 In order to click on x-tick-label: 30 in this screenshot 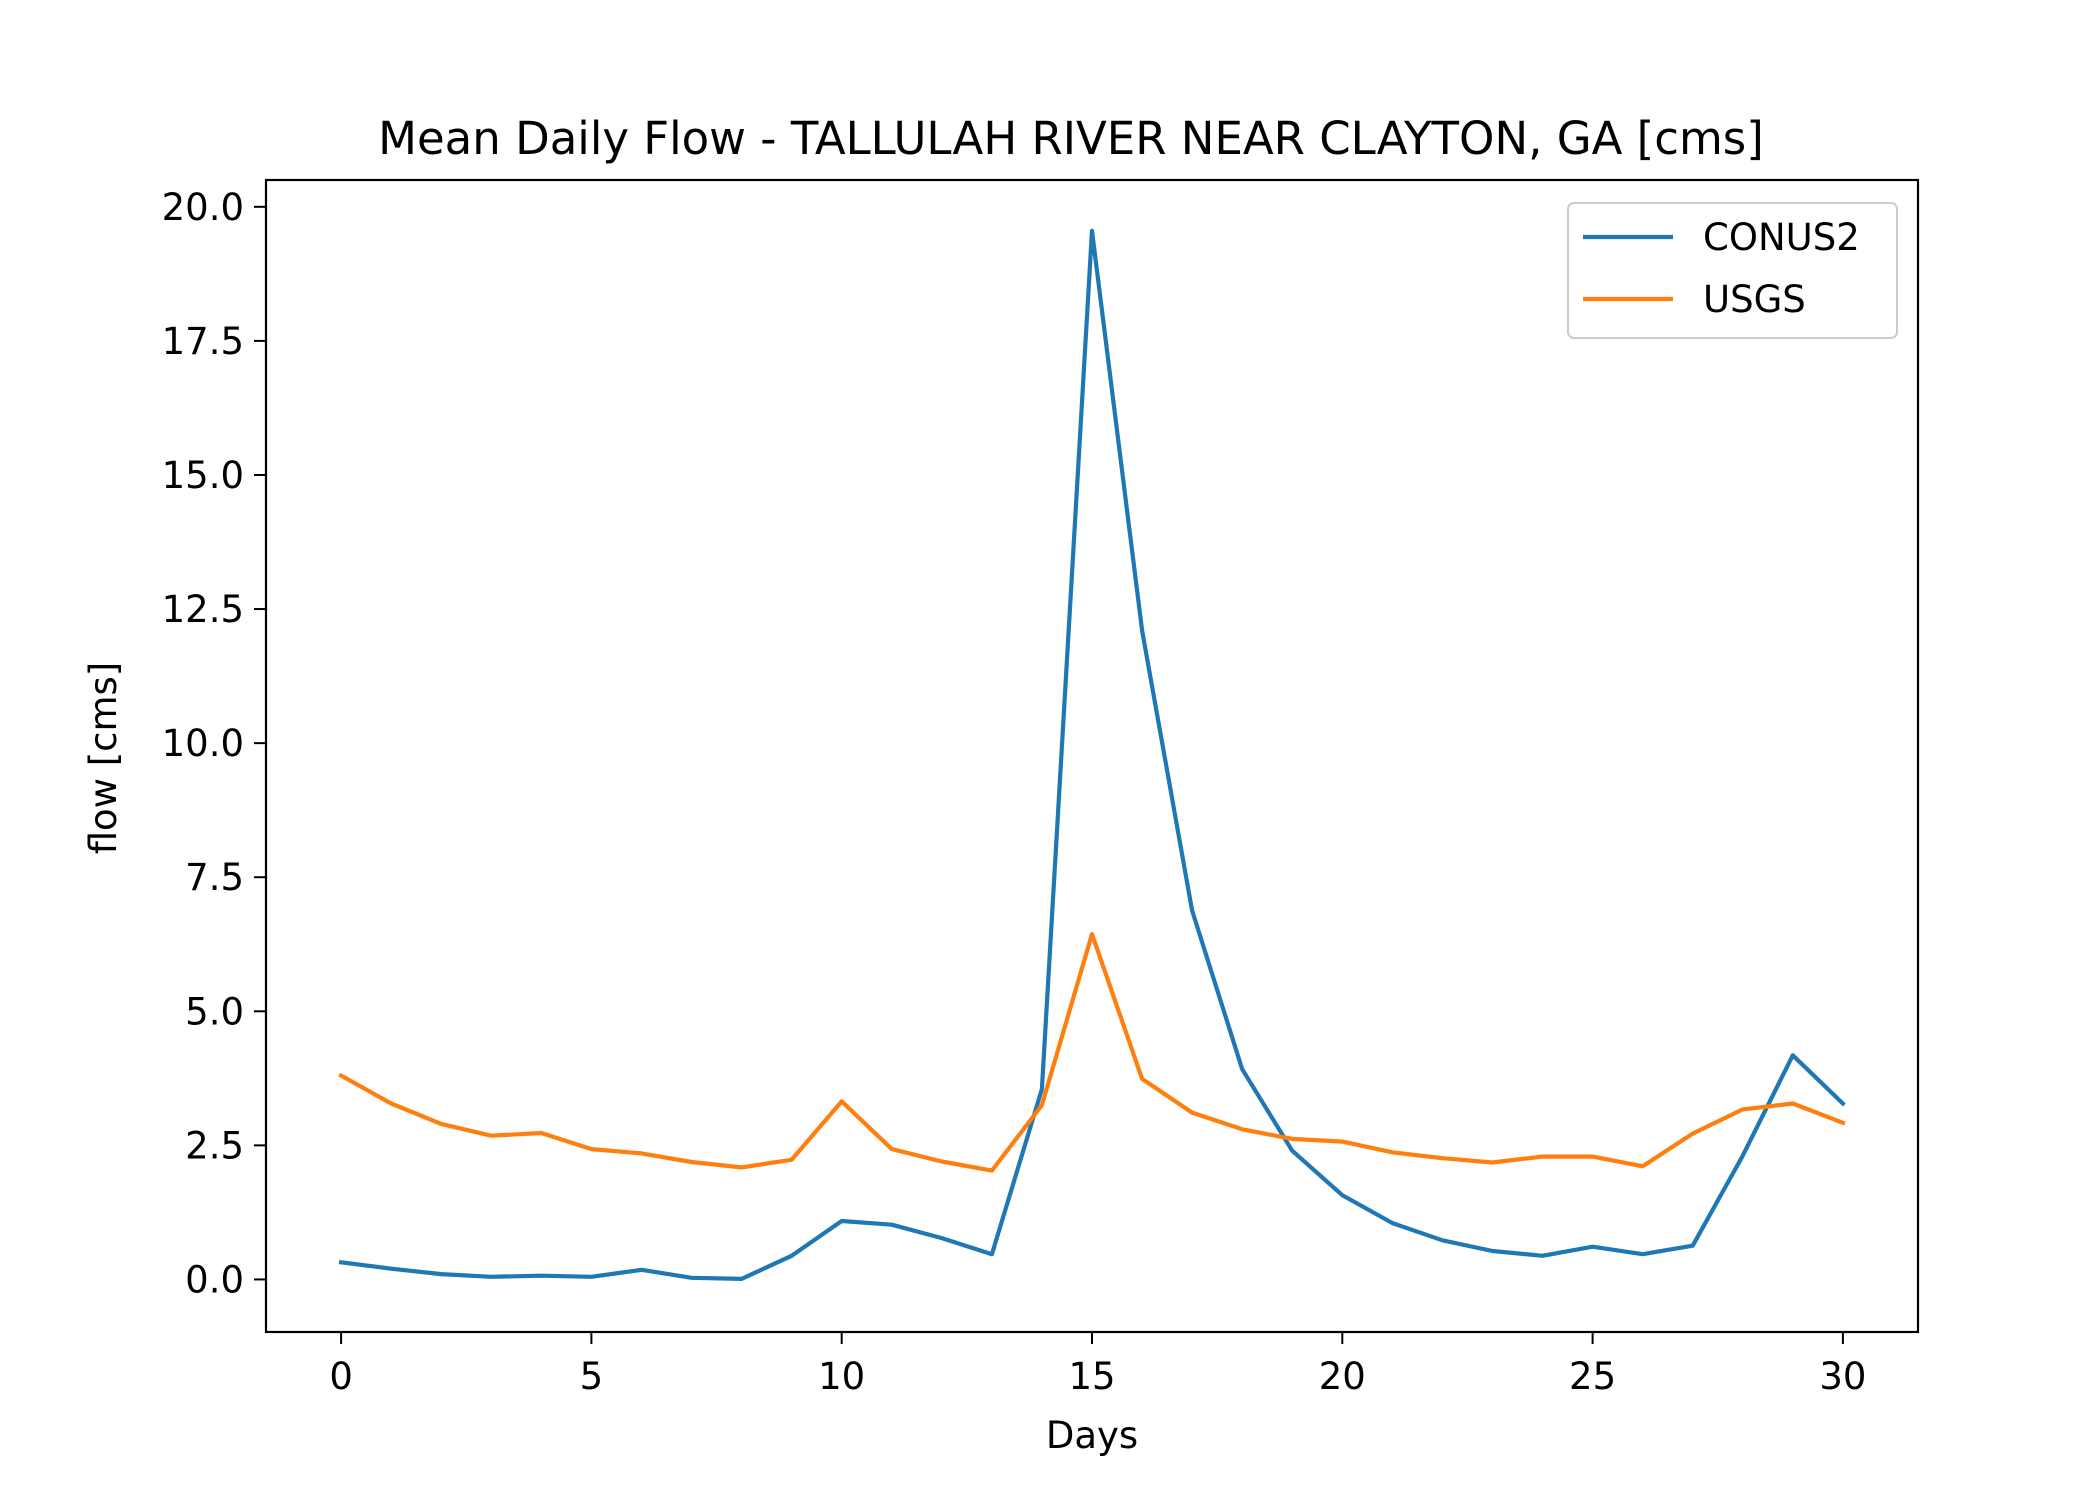, I will do `click(1842, 1376)`.